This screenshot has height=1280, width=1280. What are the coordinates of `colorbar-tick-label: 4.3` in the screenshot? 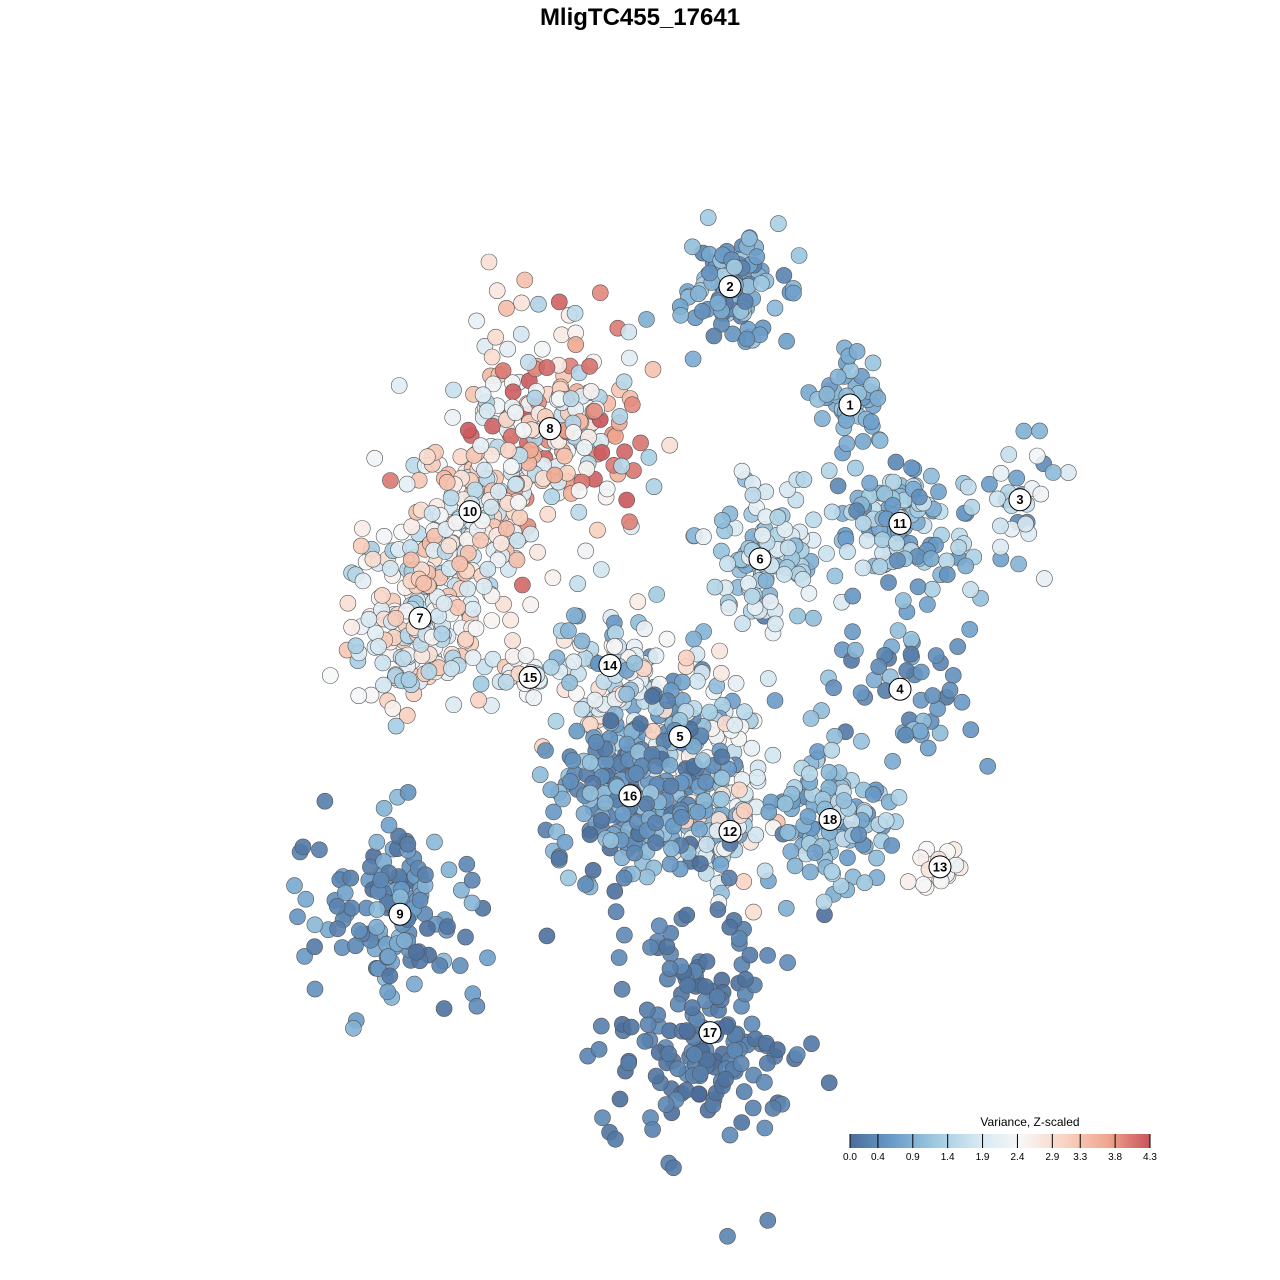 It's located at (1150, 1157).